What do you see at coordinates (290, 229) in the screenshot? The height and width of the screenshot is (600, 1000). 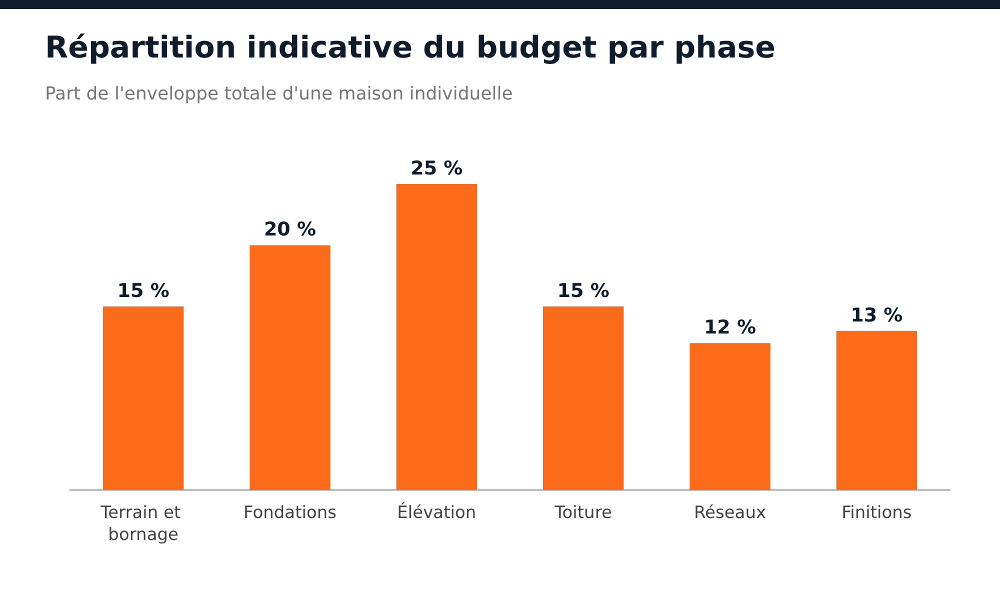 I see `data-label: 20 %` at bounding box center [290, 229].